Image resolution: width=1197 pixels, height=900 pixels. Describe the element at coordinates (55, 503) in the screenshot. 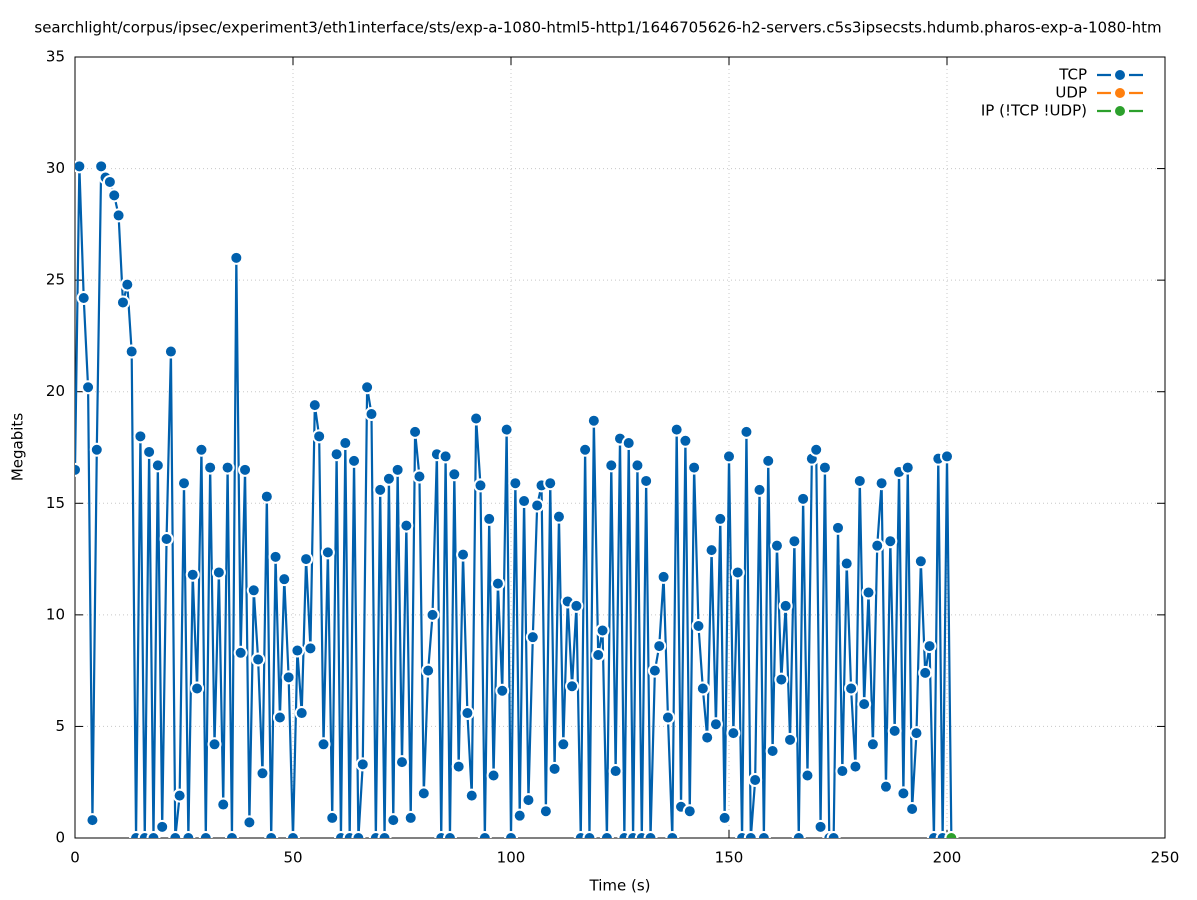

I see `y-tick-label: 15` at that location.